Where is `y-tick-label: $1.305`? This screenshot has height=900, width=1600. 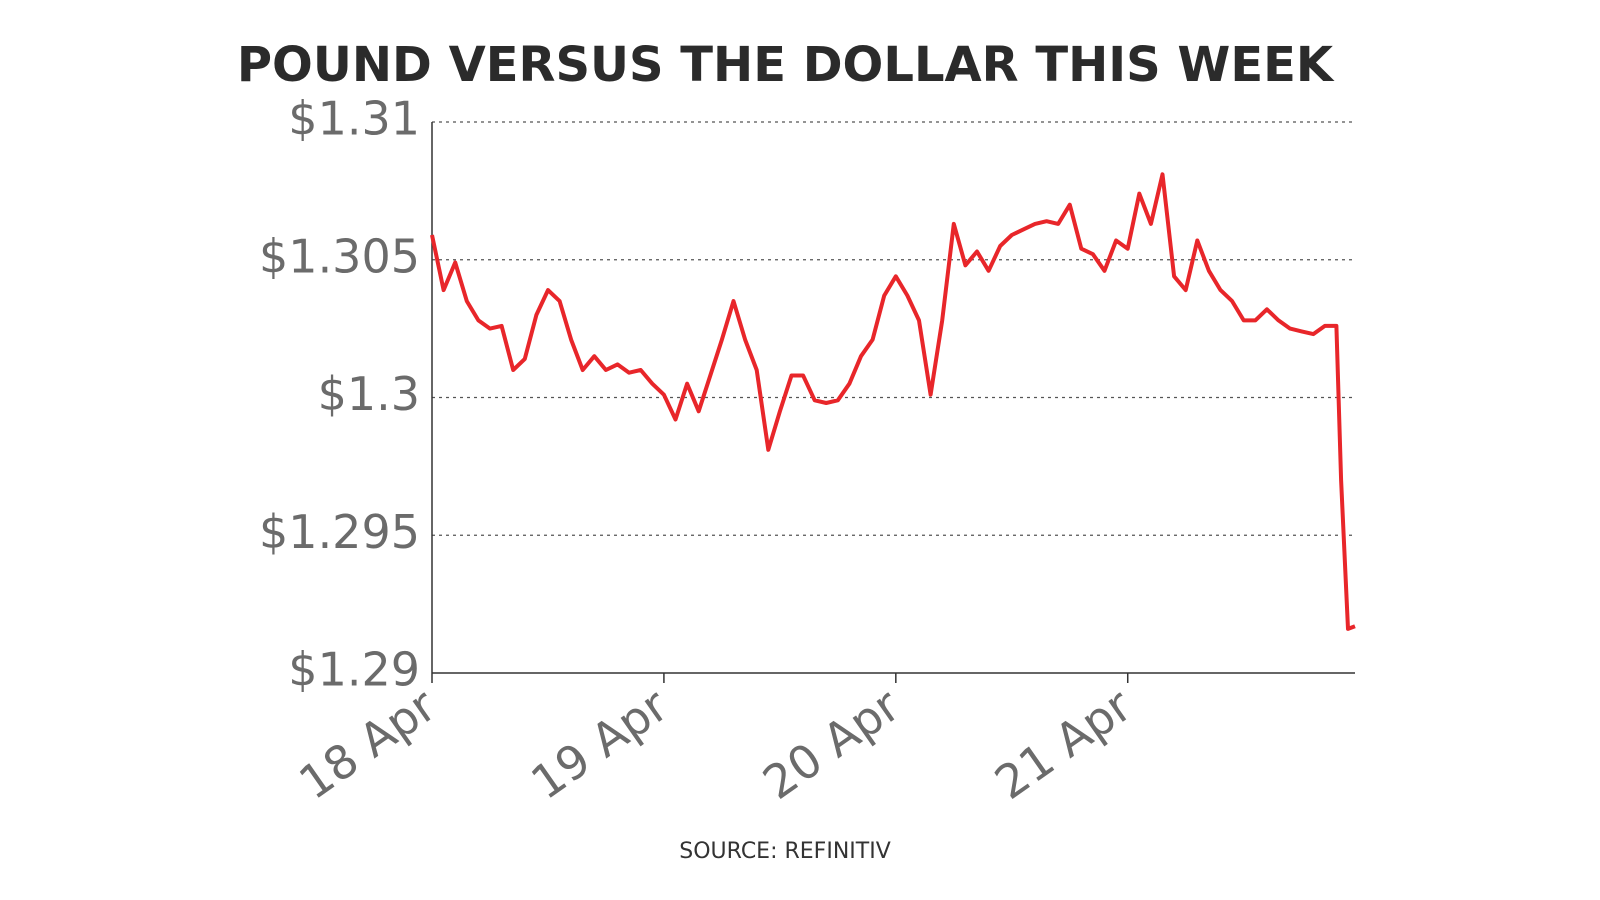
y-tick-label: $1.305 is located at coordinates (339, 256).